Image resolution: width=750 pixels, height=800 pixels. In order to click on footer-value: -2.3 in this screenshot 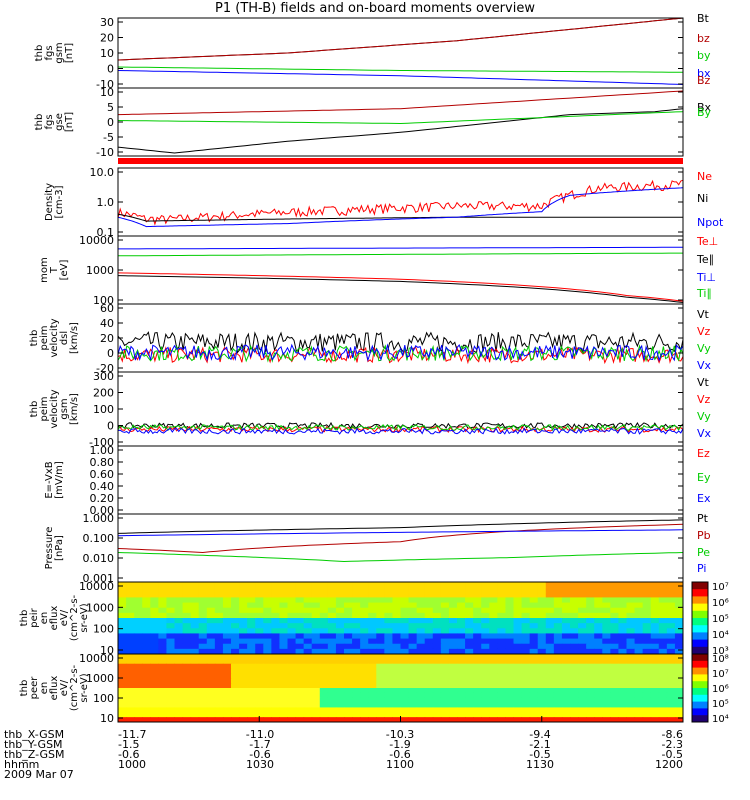, I will do `click(672, 744)`.